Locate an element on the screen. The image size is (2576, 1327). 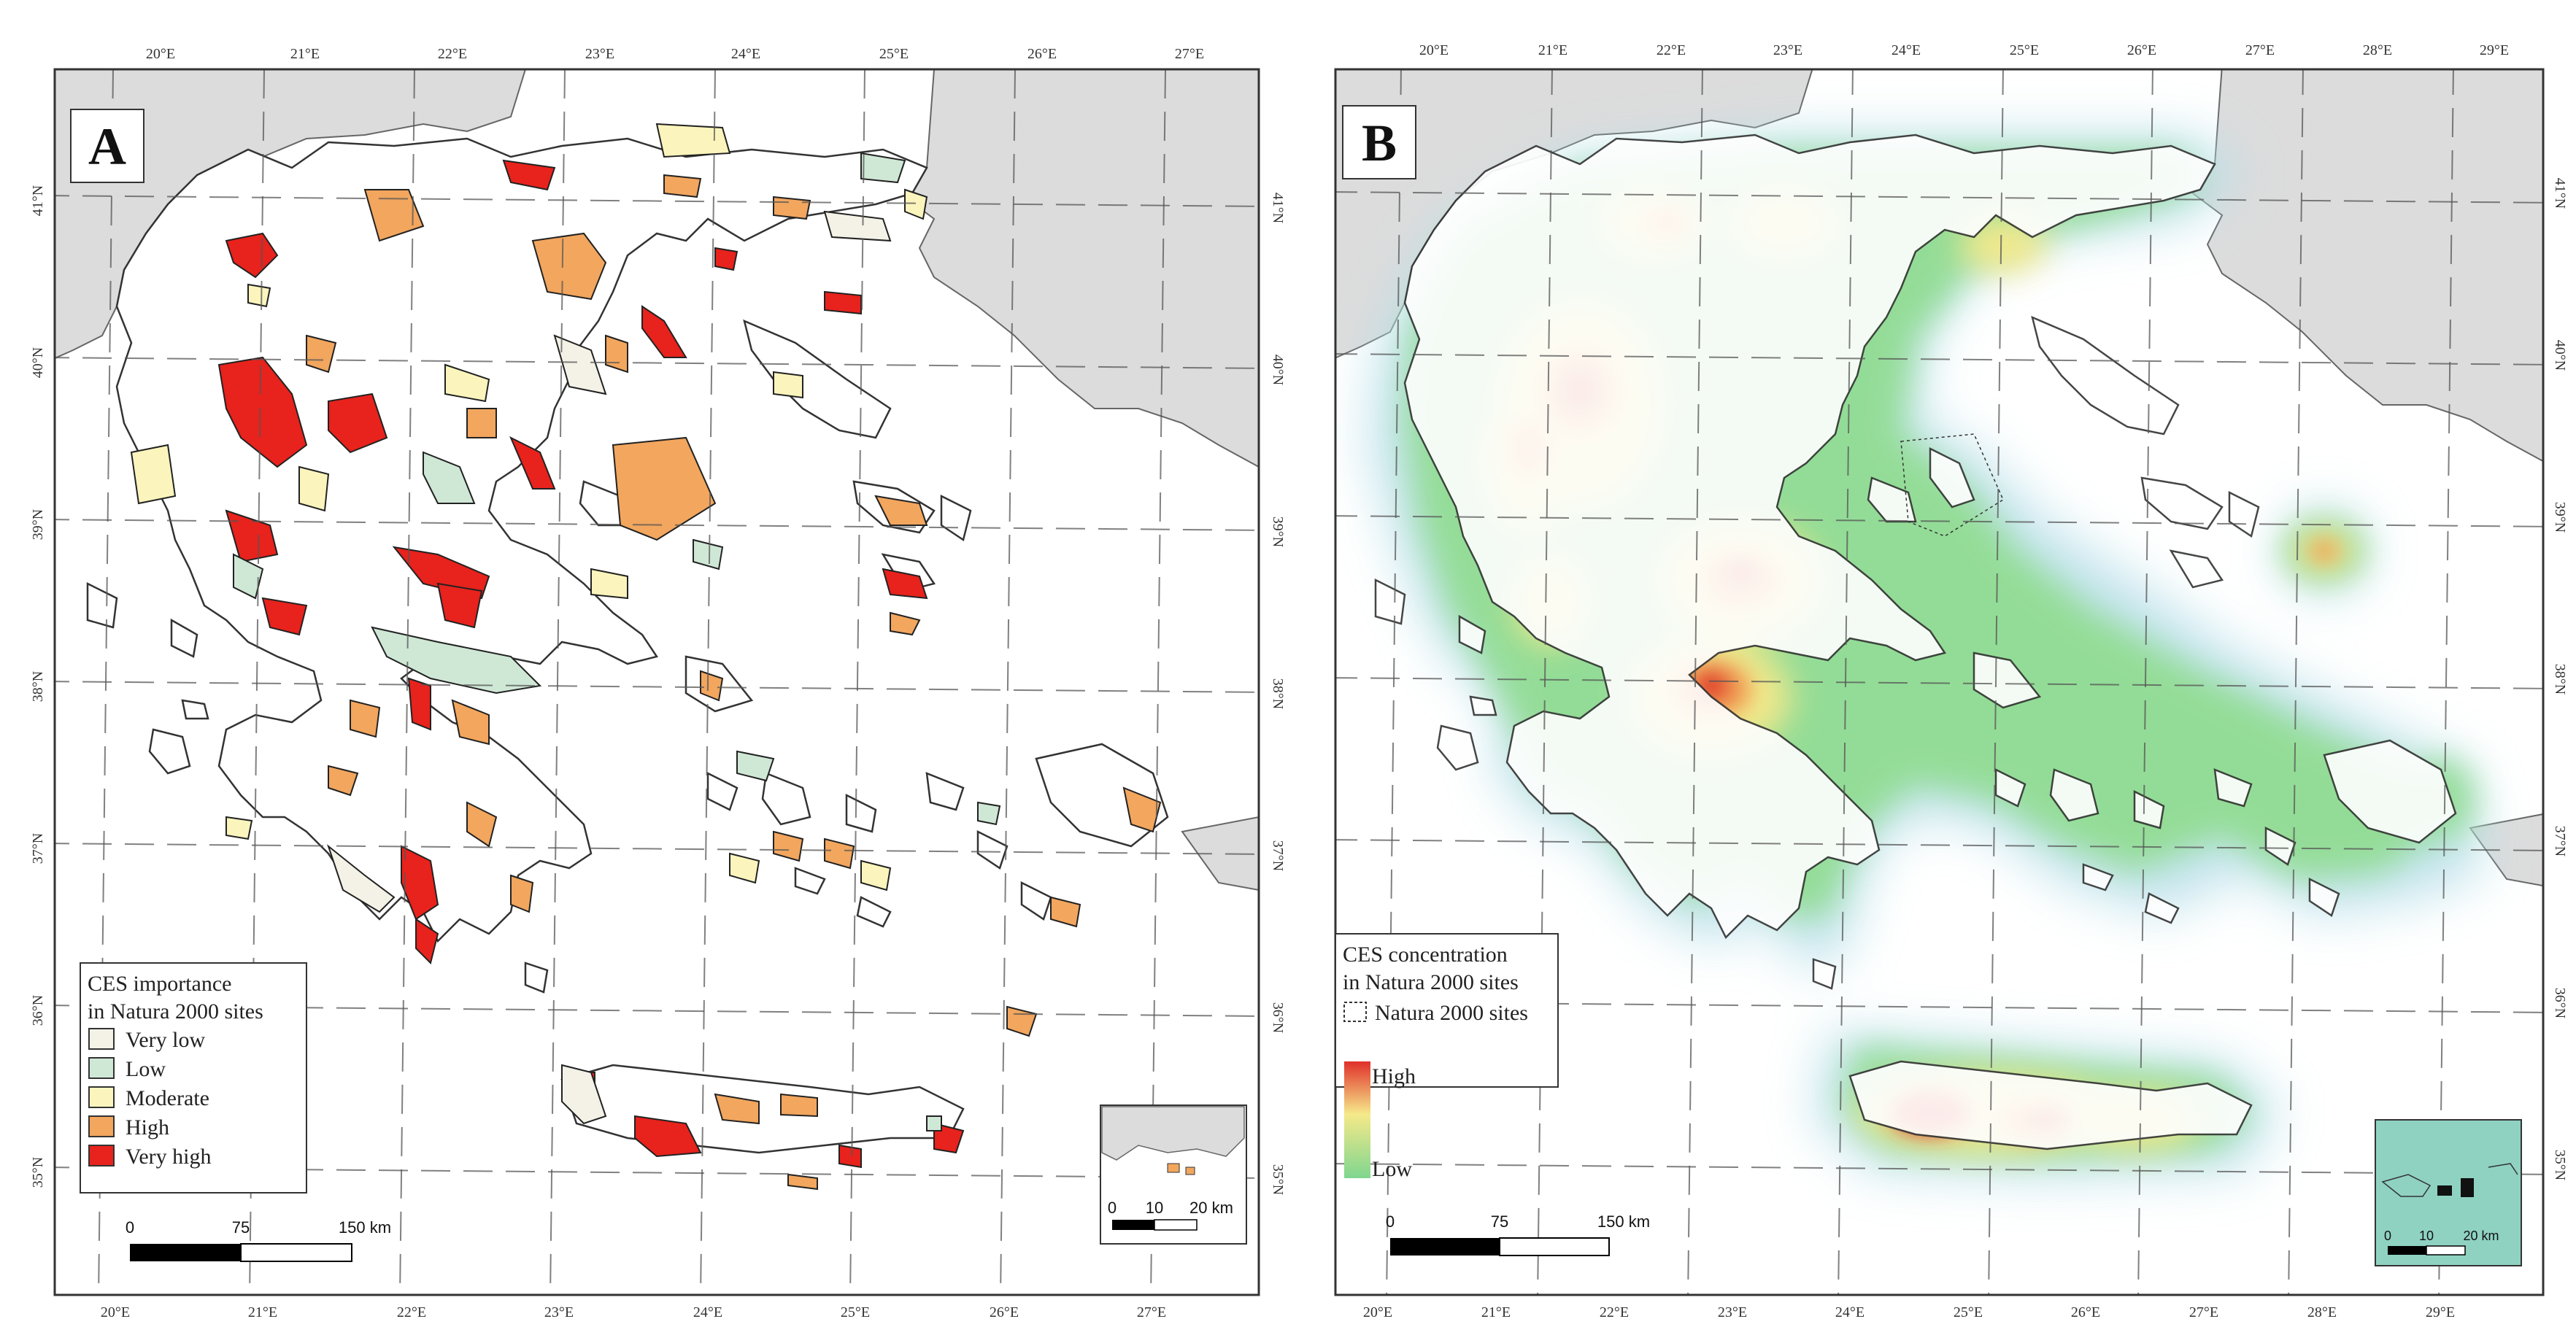
lat-label-right: 39°N is located at coordinates (1278, 532).